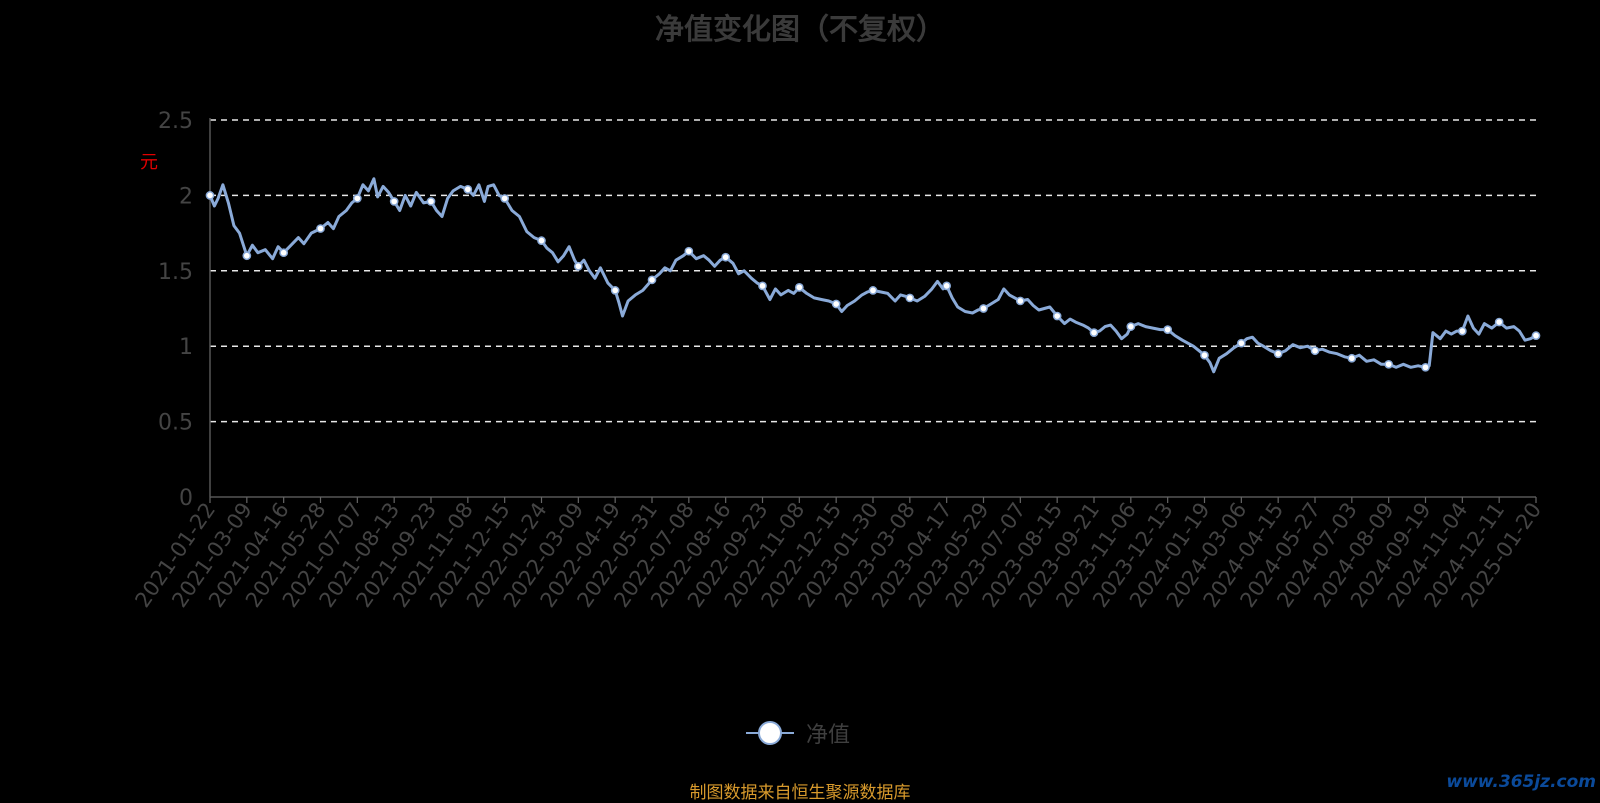 The image size is (1600, 803). What do you see at coordinates (1521, 782) in the screenshot?
I see `site-watermark: www.365jz.com` at bounding box center [1521, 782].